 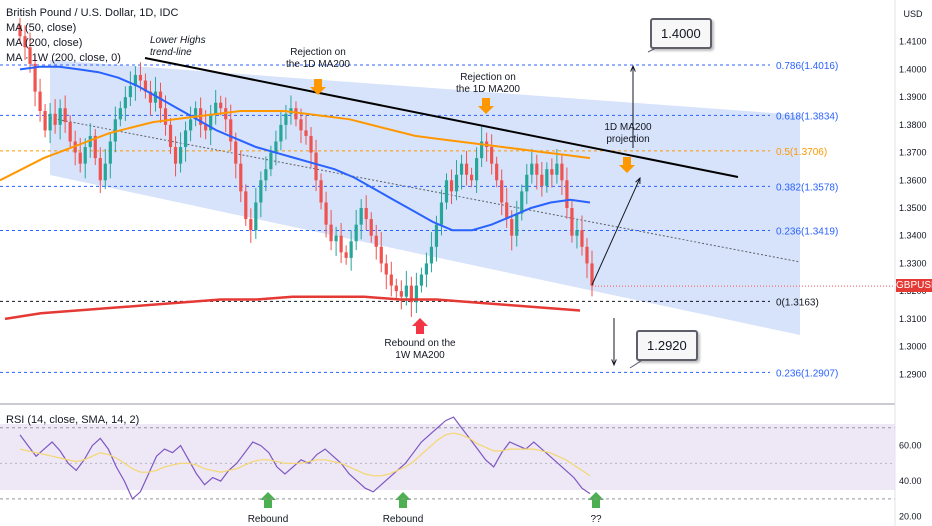 I want to click on legend-ma50: MA (50, close), so click(x=41, y=28).